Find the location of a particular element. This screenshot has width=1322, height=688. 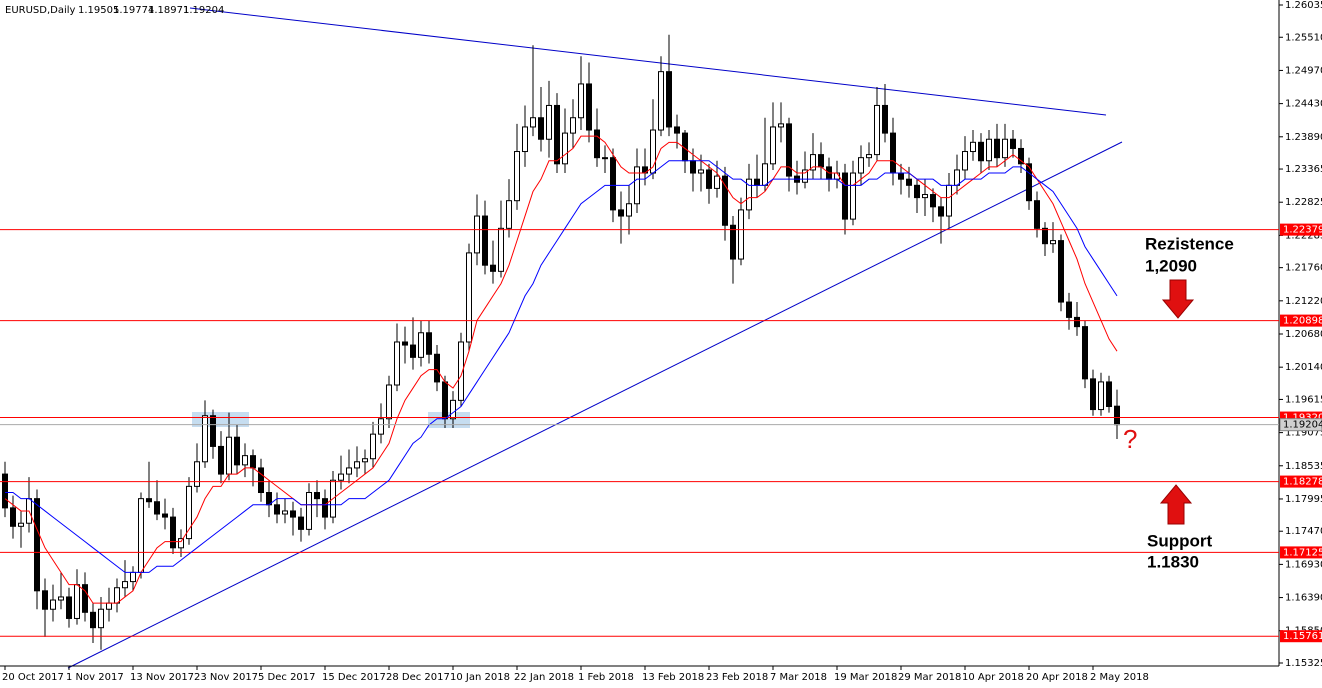

x-tick-label: 23 Feb 2018 is located at coordinates (737, 677).